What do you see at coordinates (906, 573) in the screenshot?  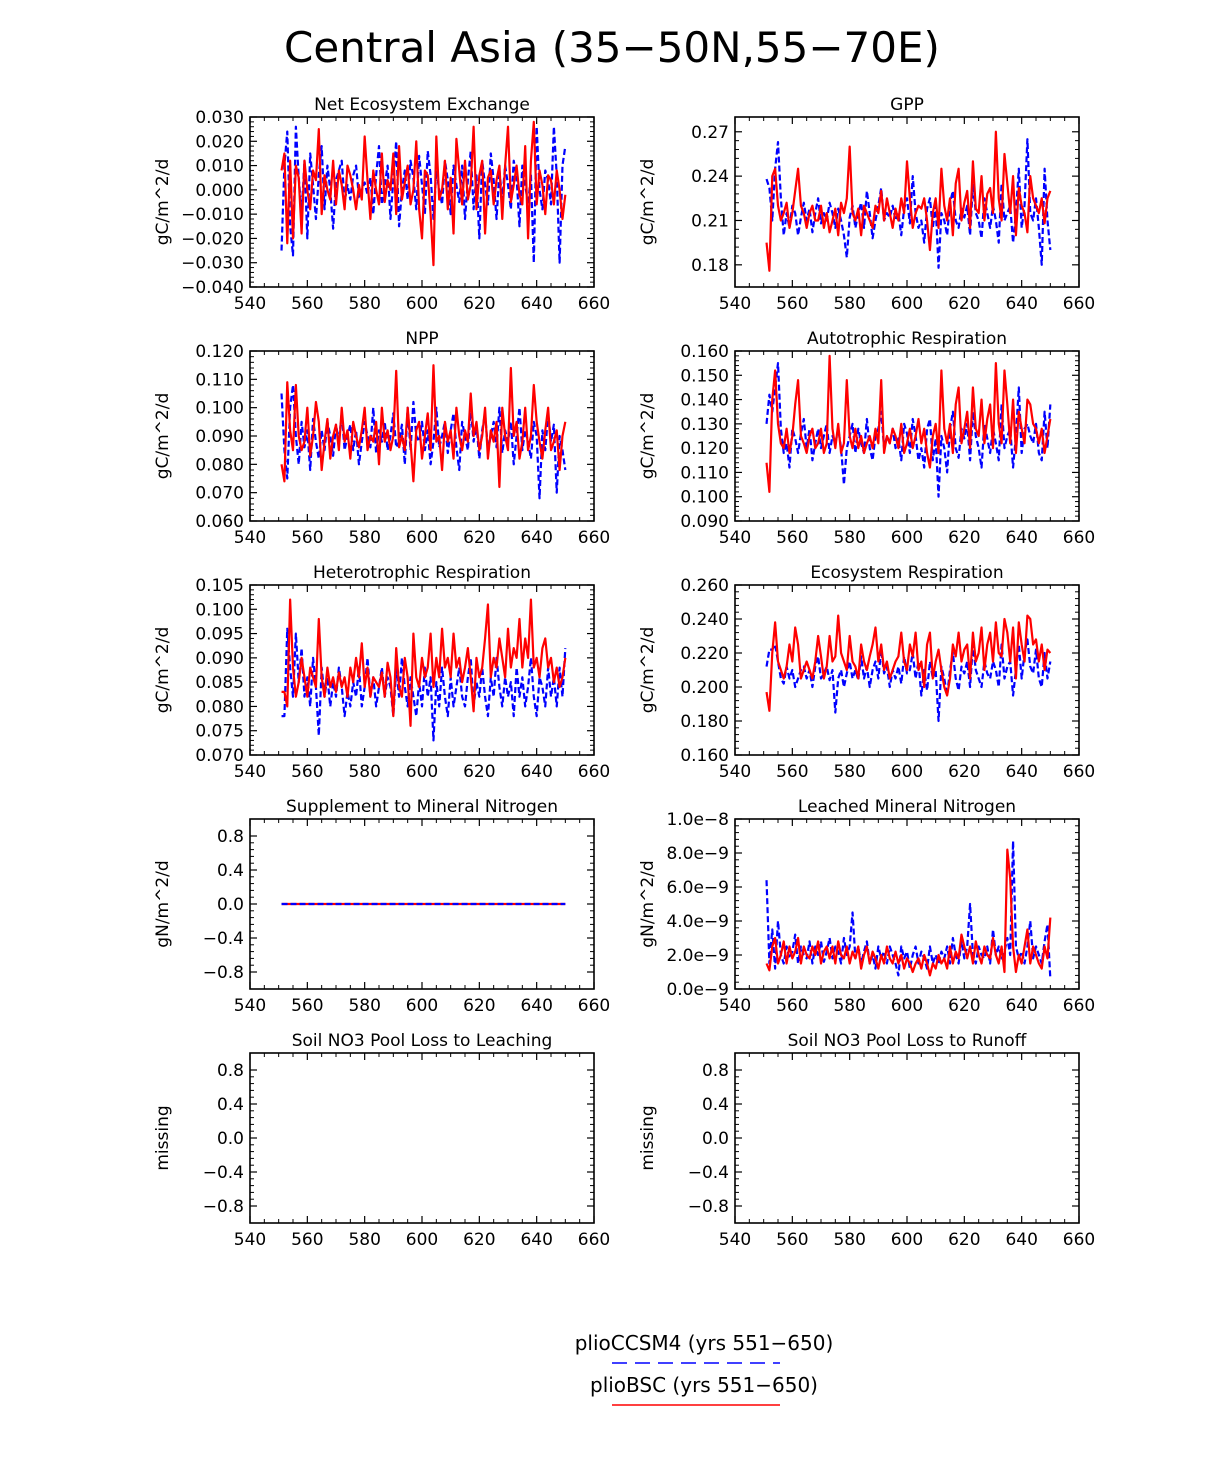 I see `panel-title: Ecosystem Respiration` at bounding box center [906, 573].